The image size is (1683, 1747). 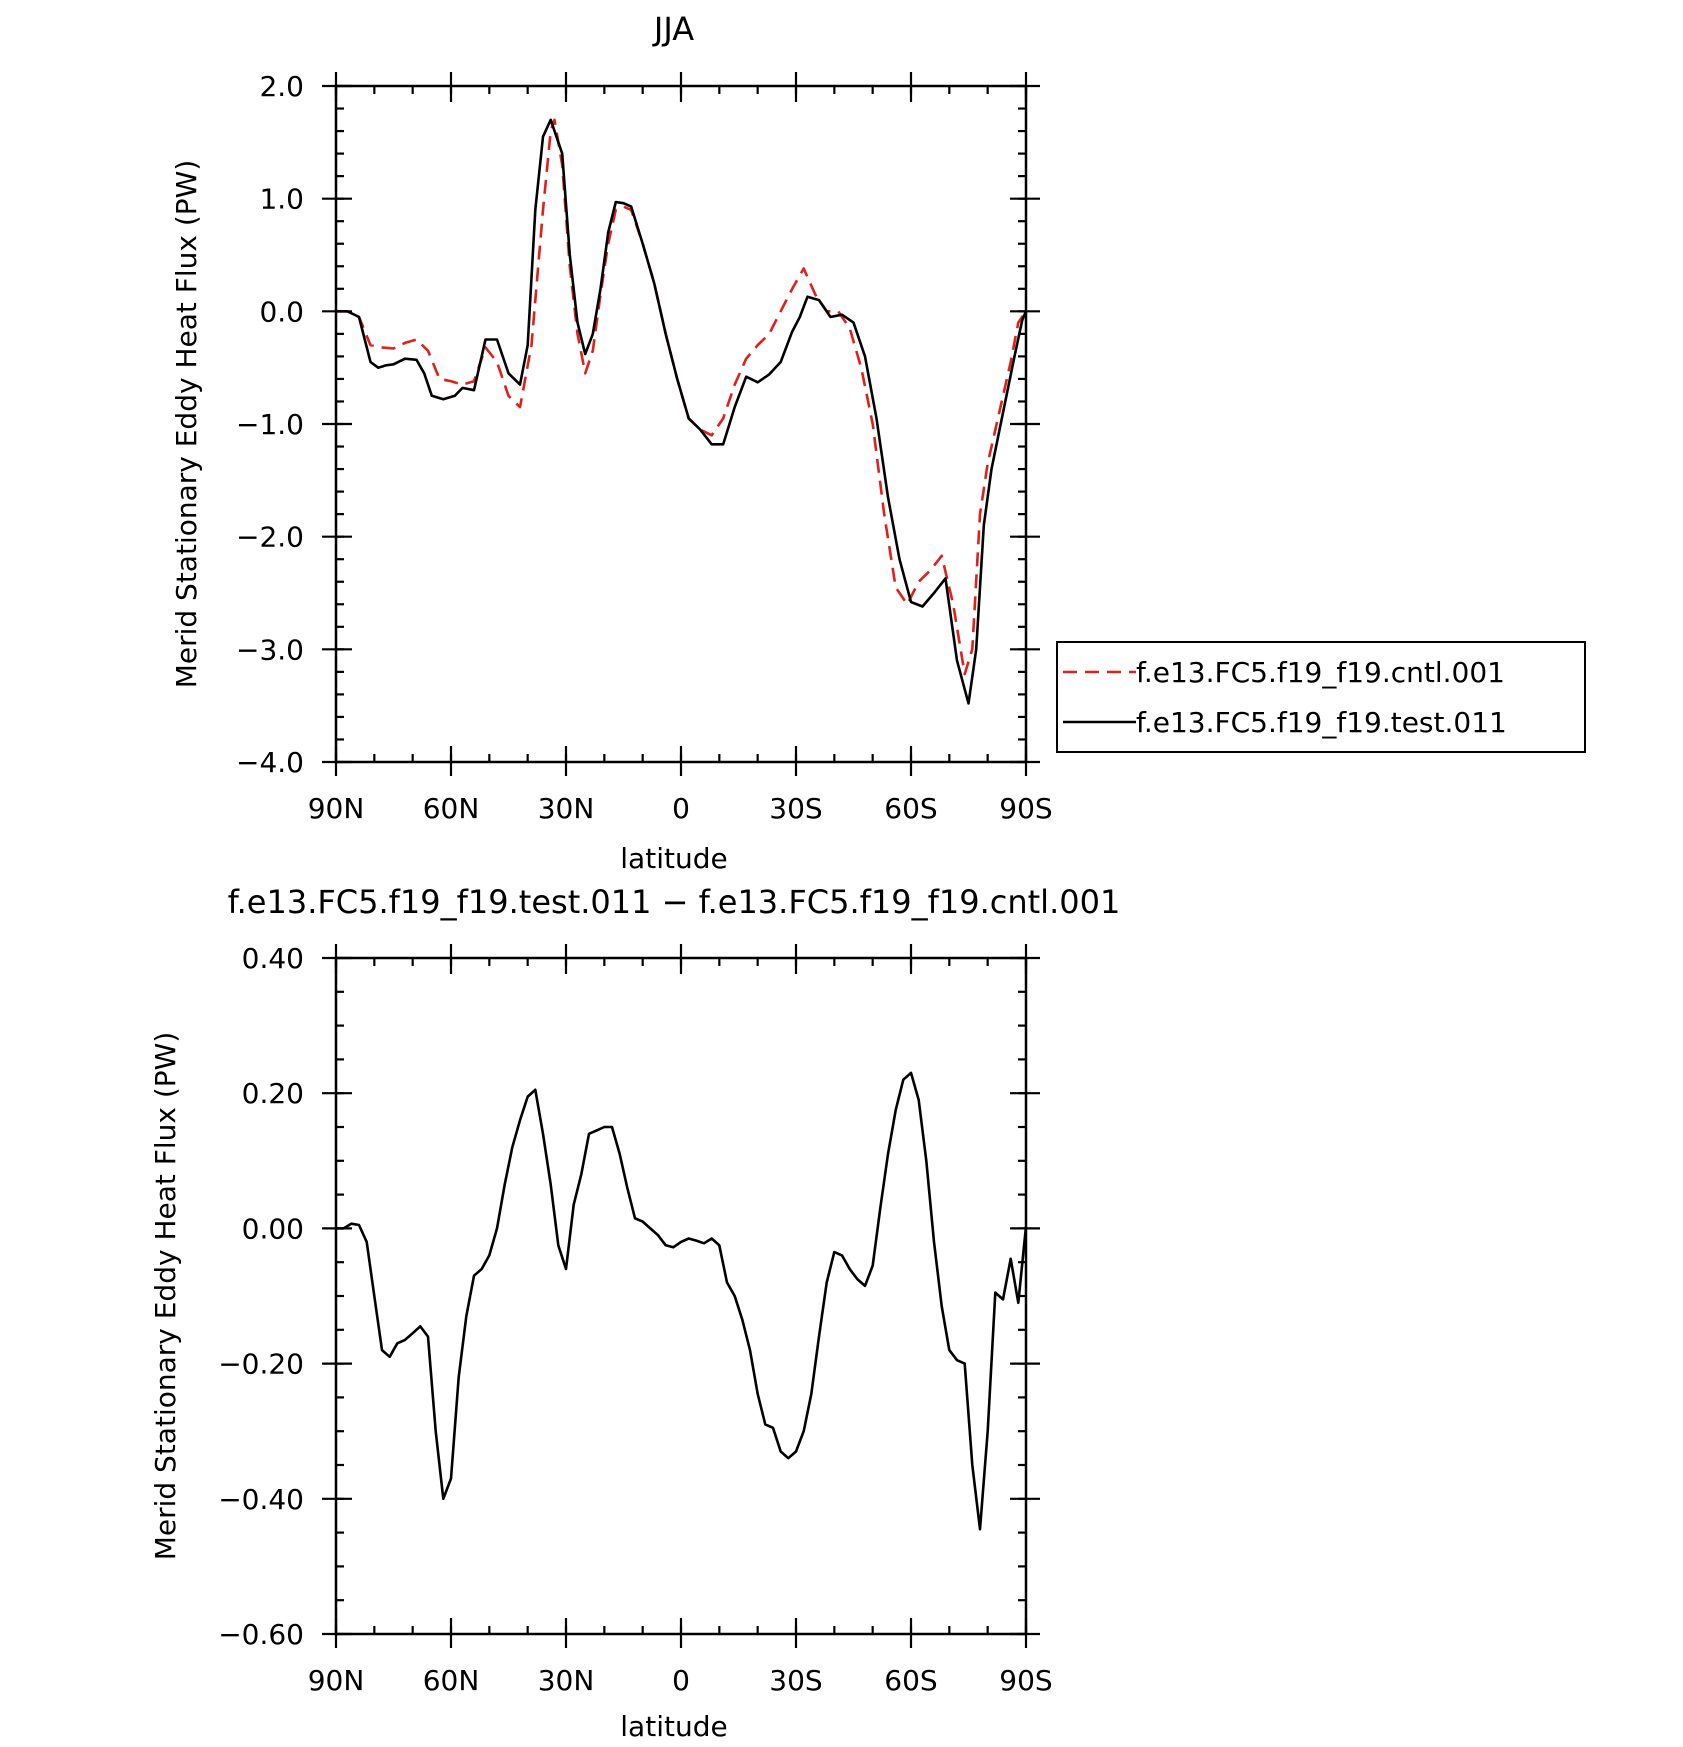 What do you see at coordinates (1320, 672) in the screenshot?
I see `legend-label-cntl: f.e13.FC5.f19_f19.cntl.001` at bounding box center [1320, 672].